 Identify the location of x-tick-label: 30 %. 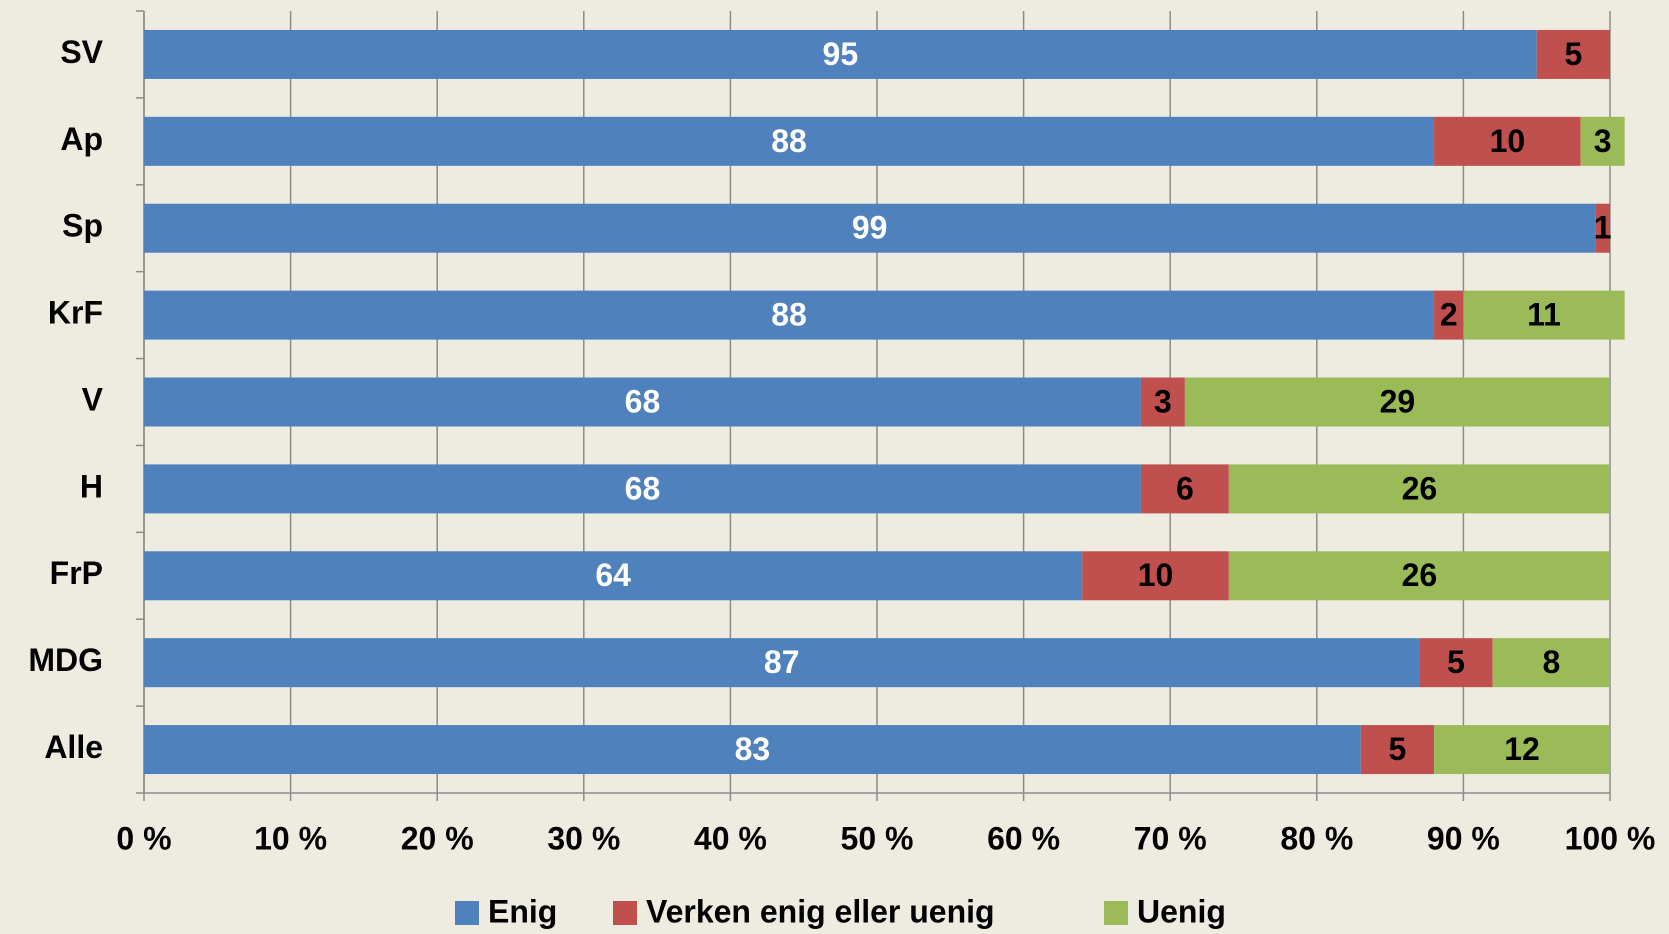
(583, 838).